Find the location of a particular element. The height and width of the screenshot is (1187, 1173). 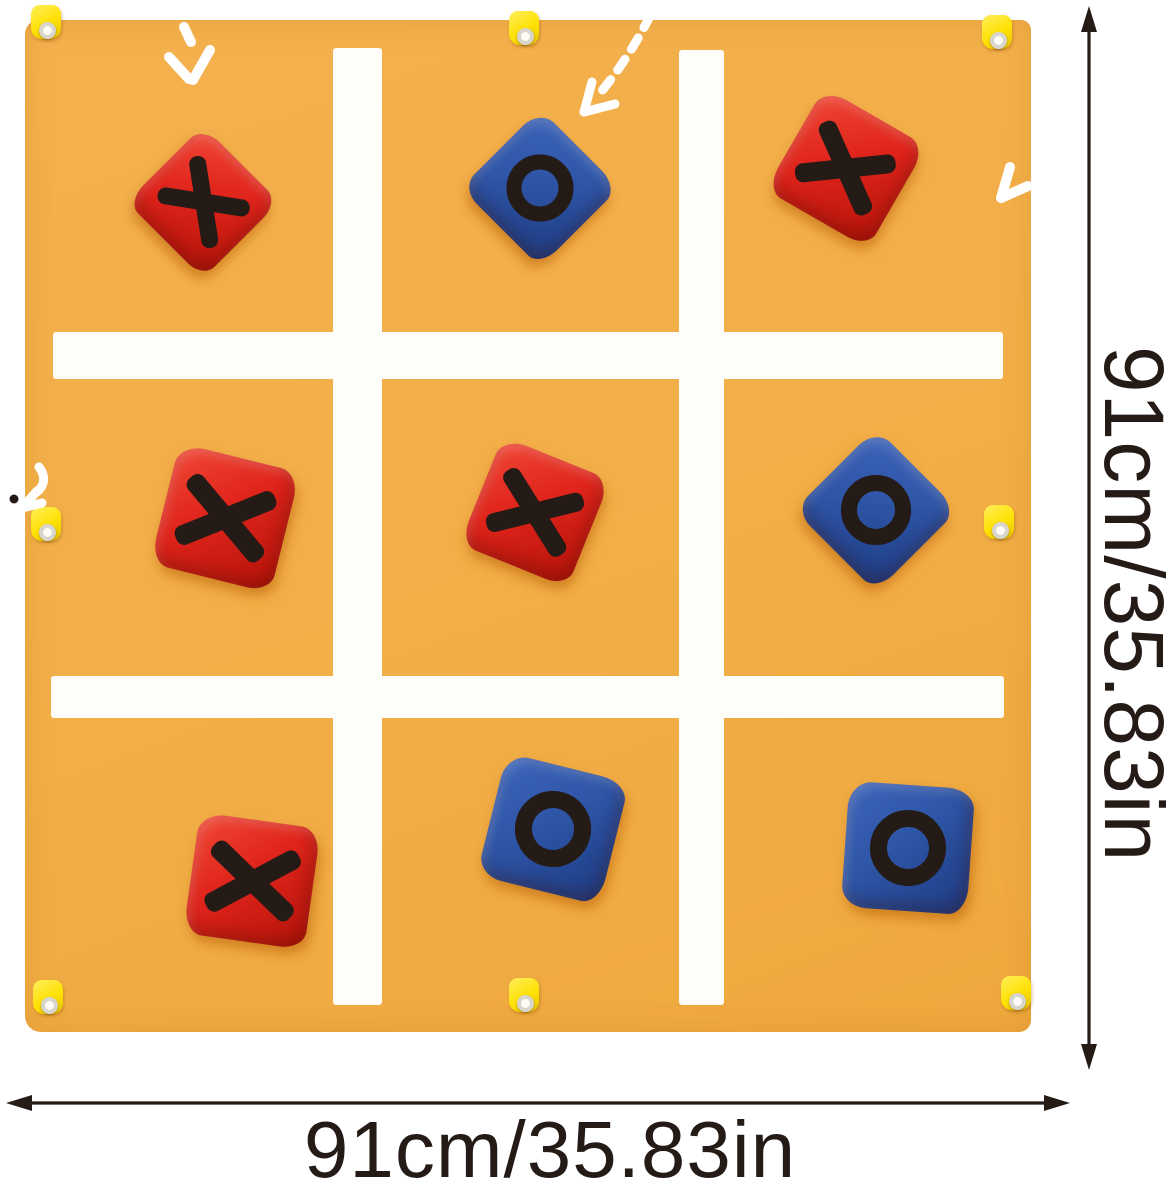

hanging-tab-top-left is located at coordinates (46, 22).